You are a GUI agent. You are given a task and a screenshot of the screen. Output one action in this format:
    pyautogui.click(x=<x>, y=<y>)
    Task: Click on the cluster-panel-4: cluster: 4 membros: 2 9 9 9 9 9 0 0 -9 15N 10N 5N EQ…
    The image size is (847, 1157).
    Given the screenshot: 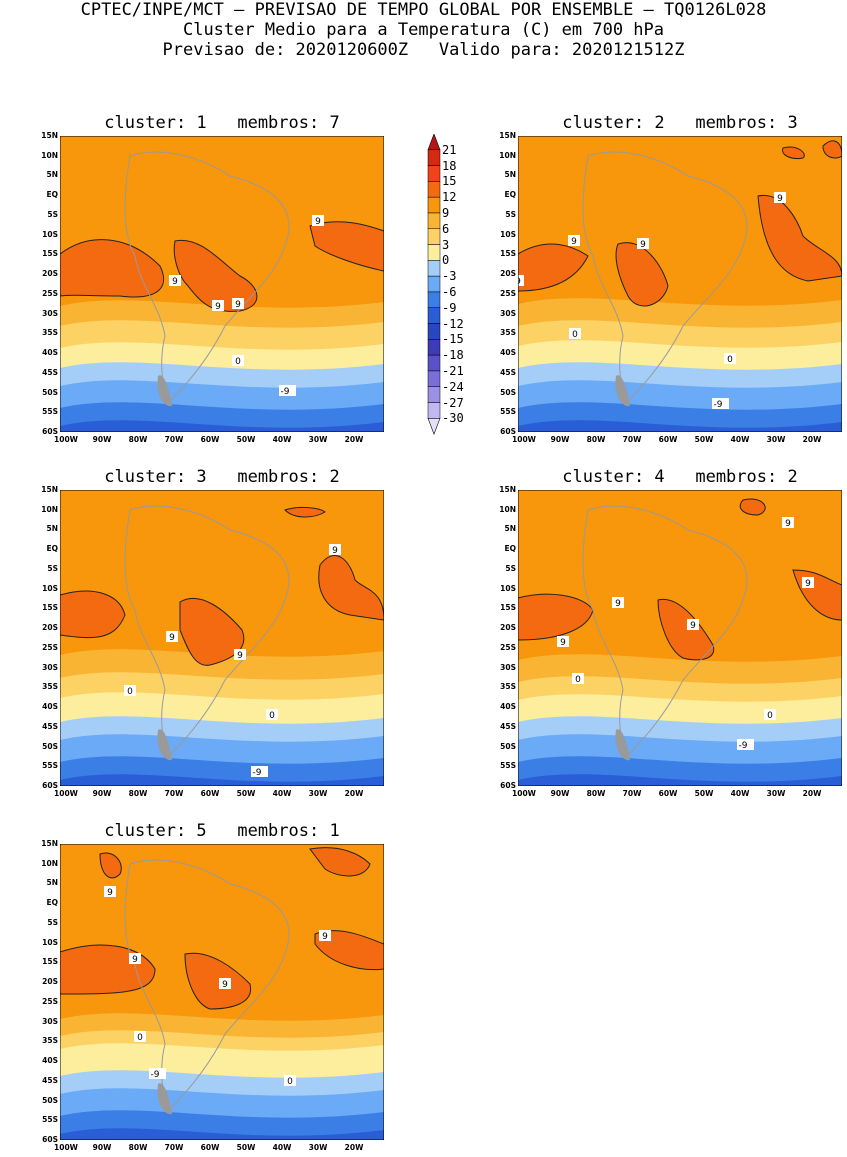 What is the action you would take?
    pyautogui.click(x=650, y=632)
    